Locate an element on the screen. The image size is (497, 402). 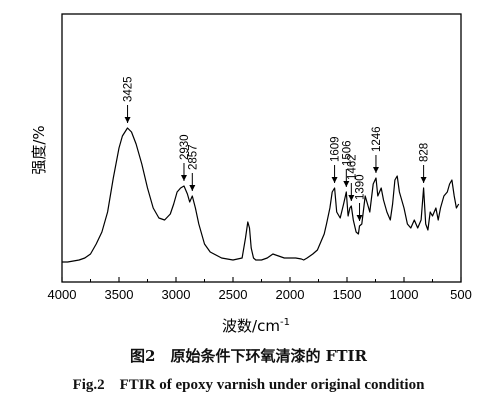
x-tick-label: 4000 is located at coordinates (62, 294).